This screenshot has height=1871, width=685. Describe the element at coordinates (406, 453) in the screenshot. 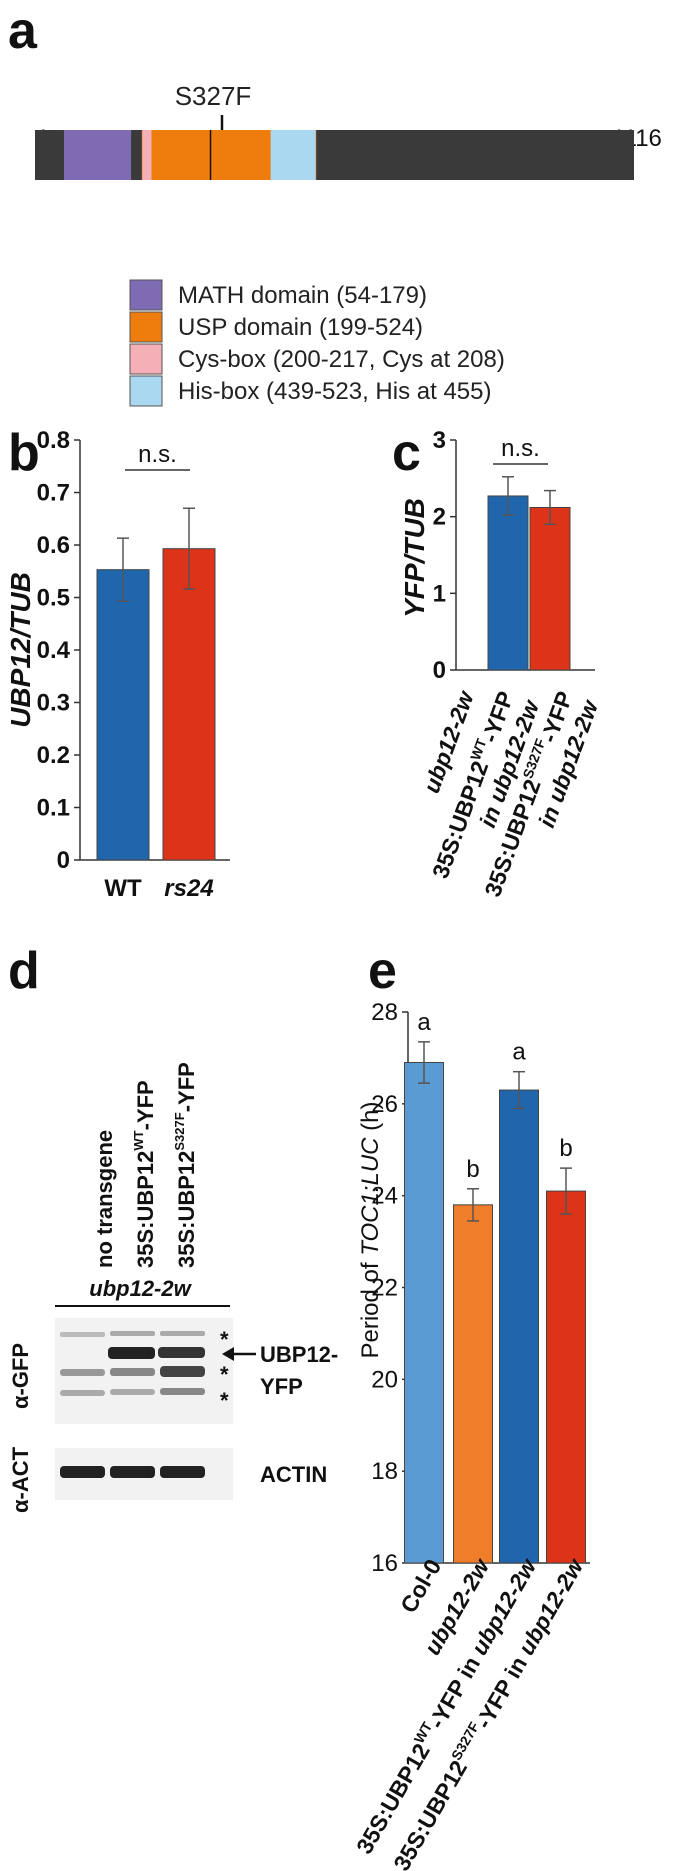

I see `panel-label-c: c` at that location.